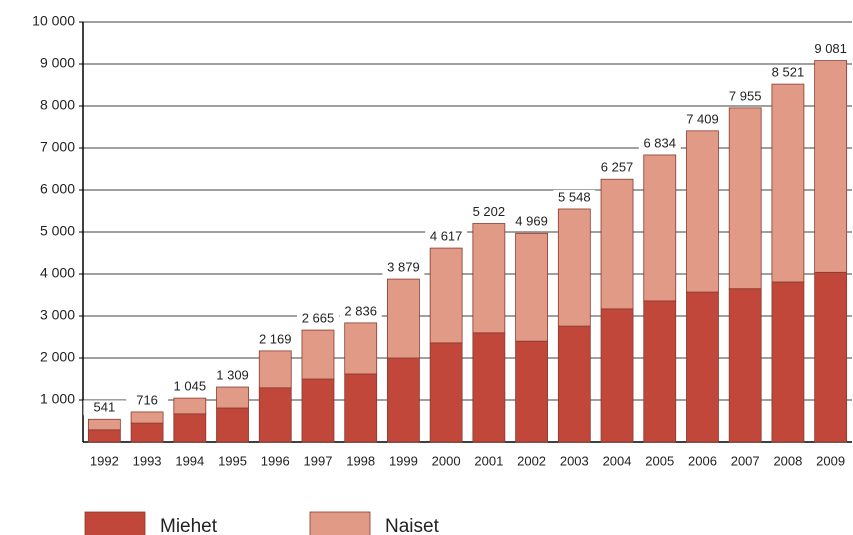  I want to click on total-label: 1 309, so click(232, 374).